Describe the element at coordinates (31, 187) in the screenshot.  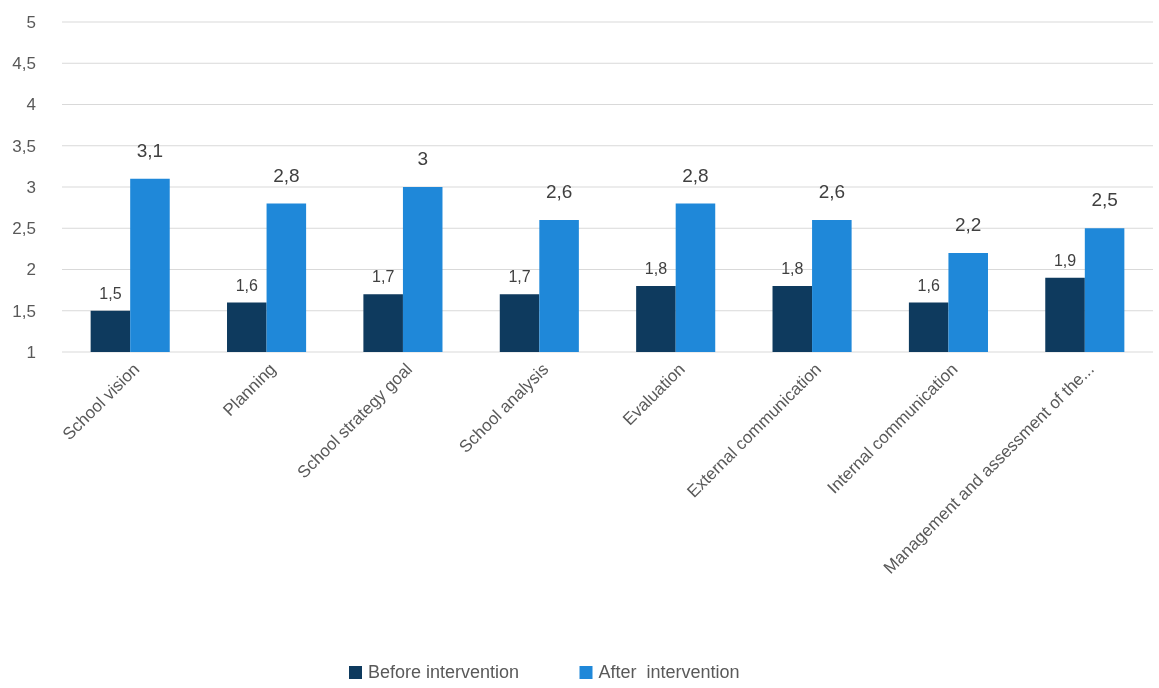
I see `y-tick-label: 3` at that location.